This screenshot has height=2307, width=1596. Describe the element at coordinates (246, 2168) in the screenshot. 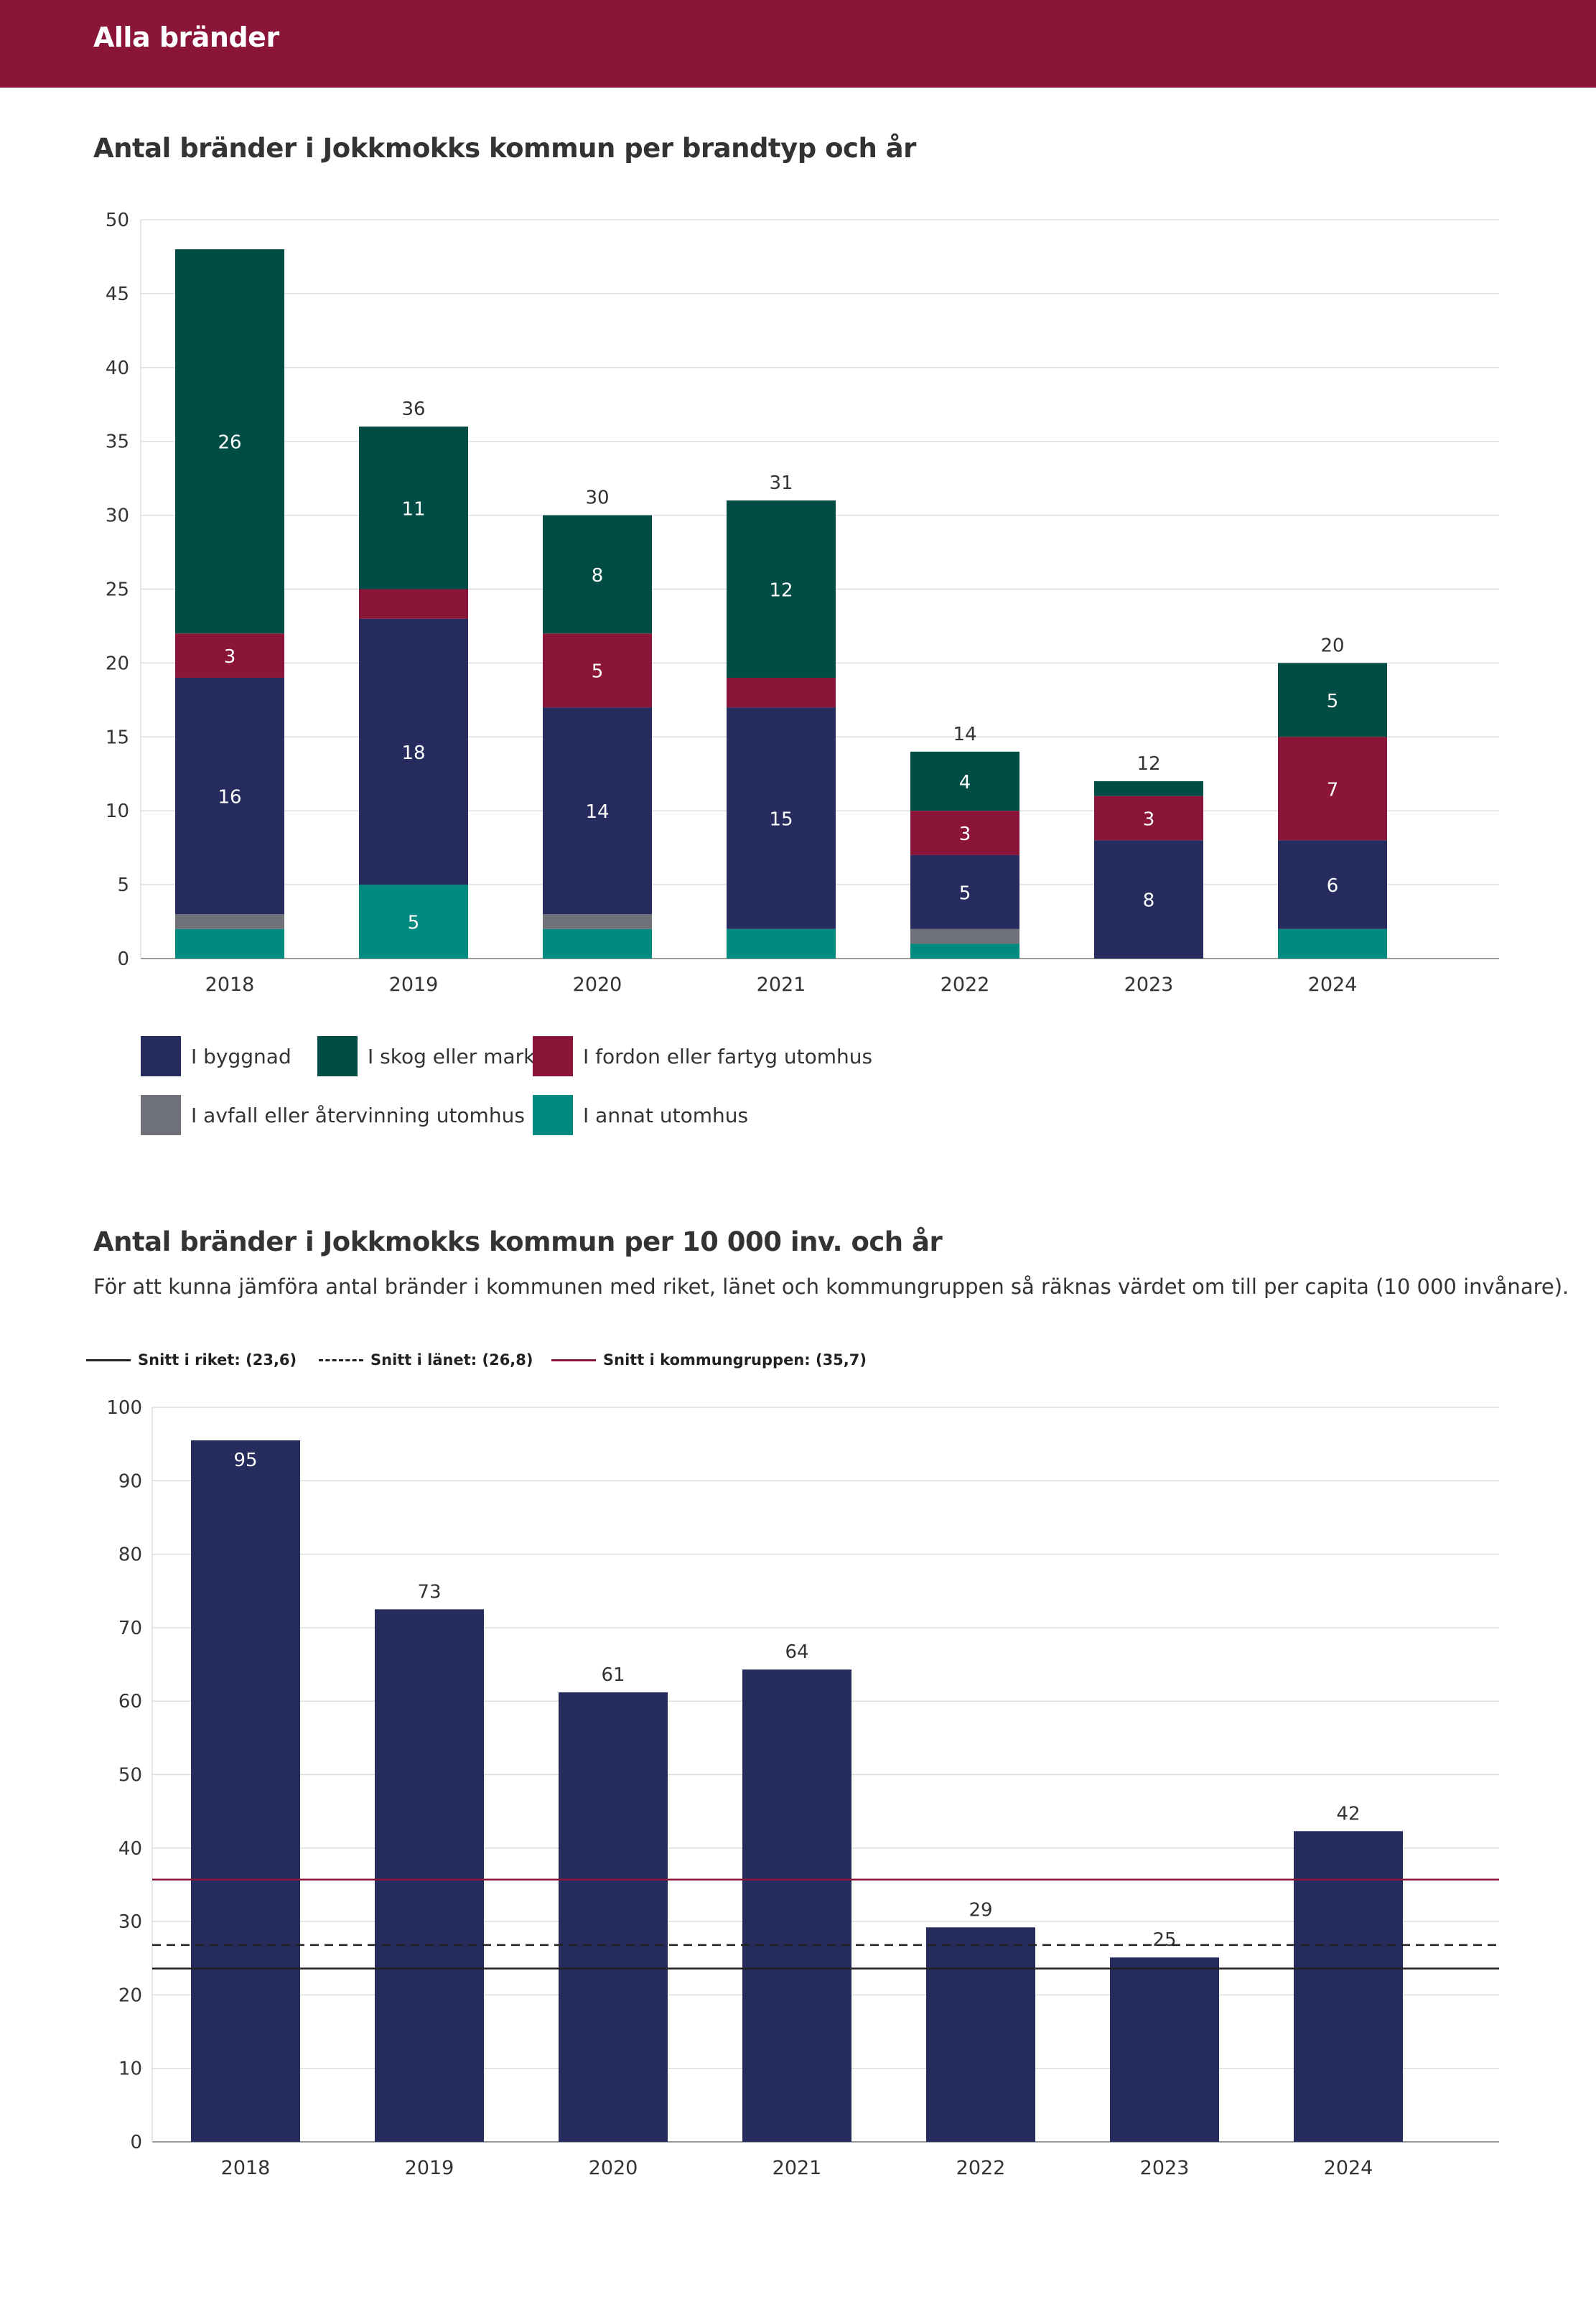

I see `x-tick-label: 2018` at that location.